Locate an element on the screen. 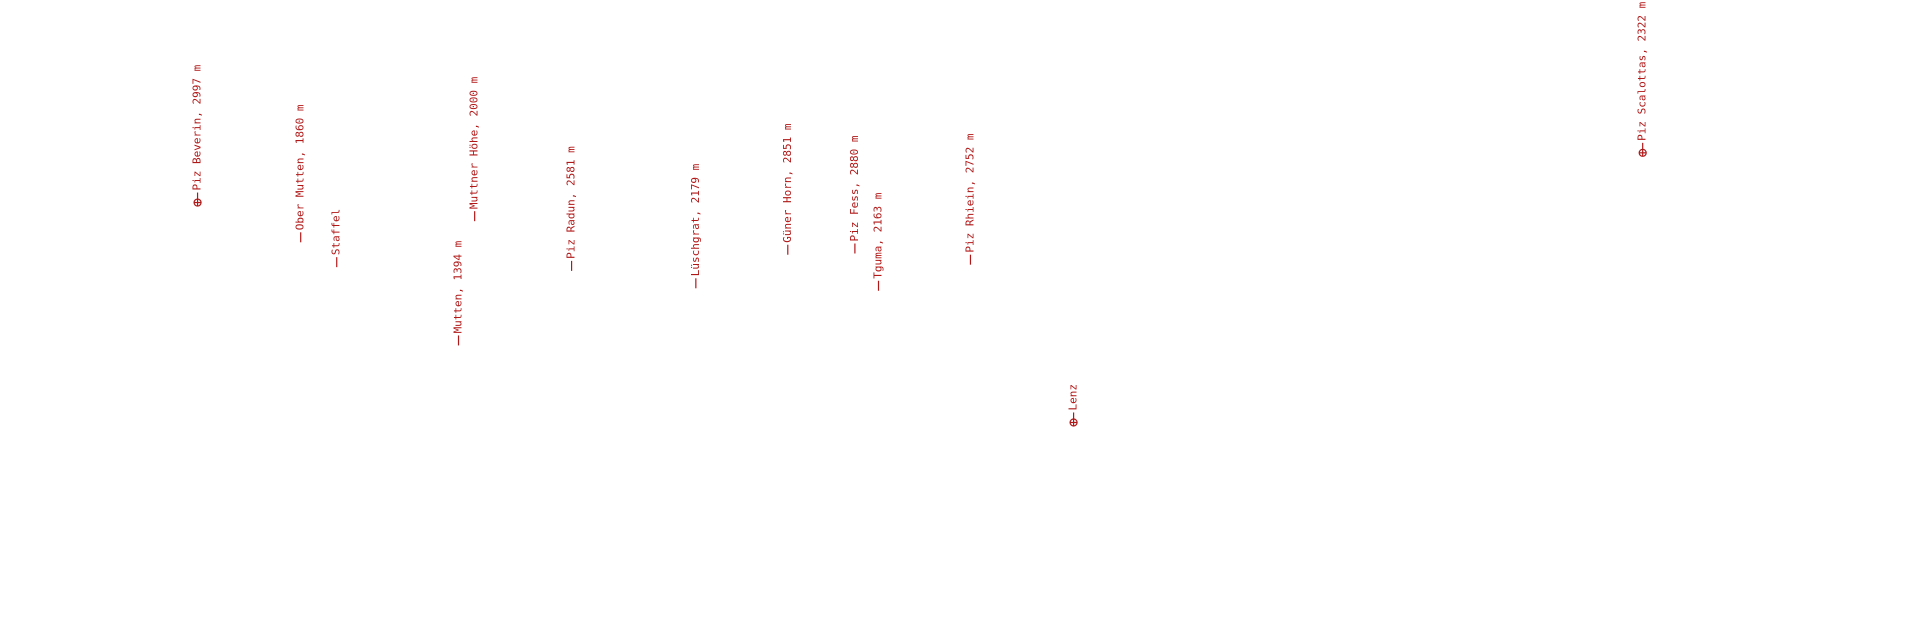 The width and height of the screenshot is (1926, 620). peak-name: Piz Radun, 2581 m is located at coordinates (571, 202).